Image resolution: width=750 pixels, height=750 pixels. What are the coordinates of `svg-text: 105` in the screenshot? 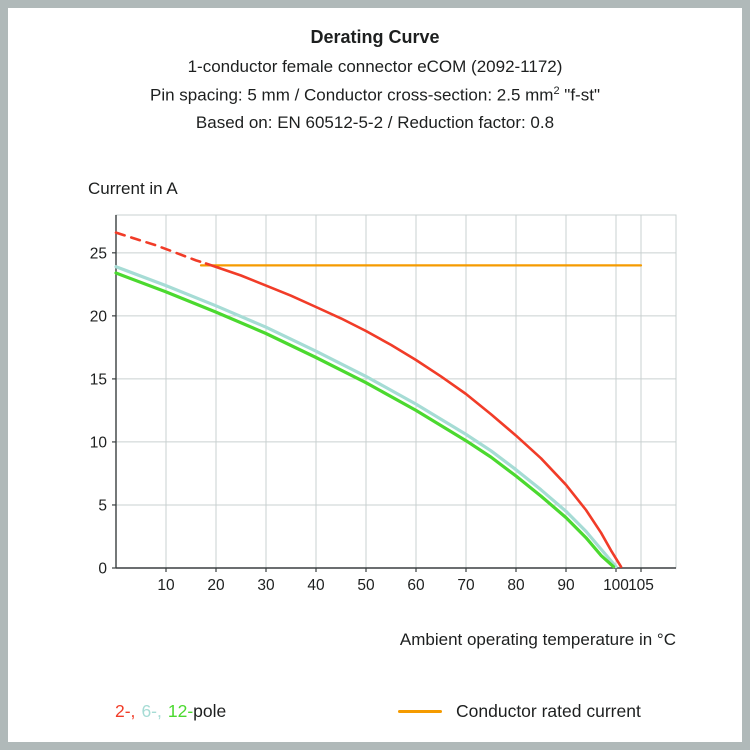 It's located at (641, 585).